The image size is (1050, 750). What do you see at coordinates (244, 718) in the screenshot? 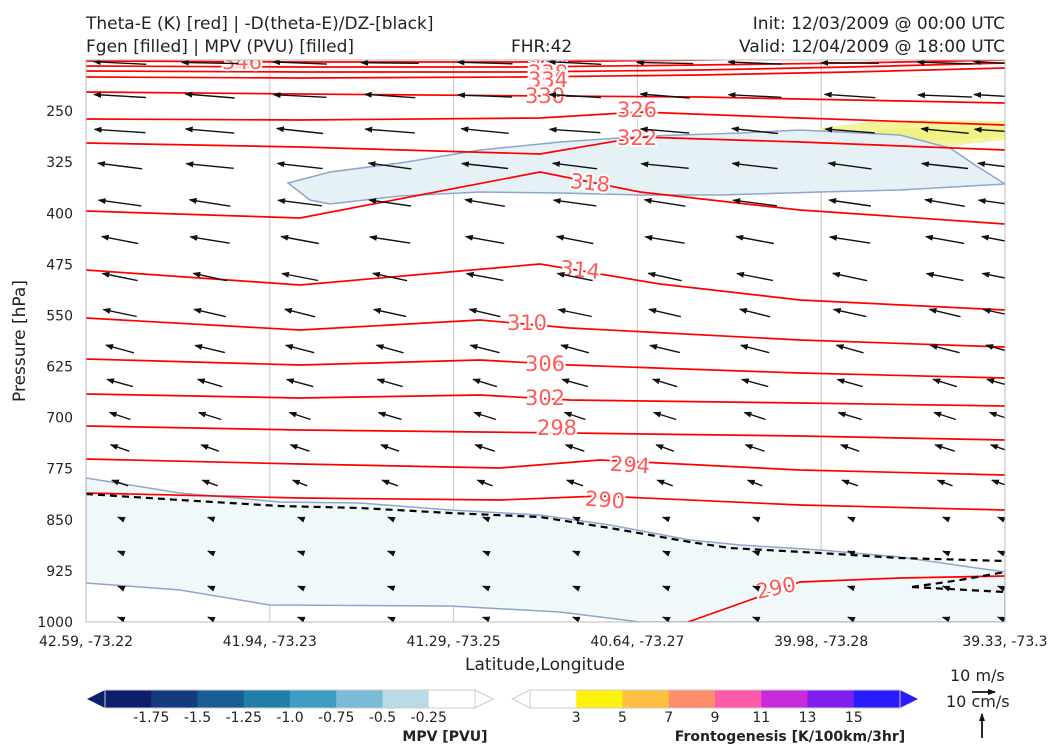
I see `mpv-colorbar-tick: -1.25` at bounding box center [244, 718].